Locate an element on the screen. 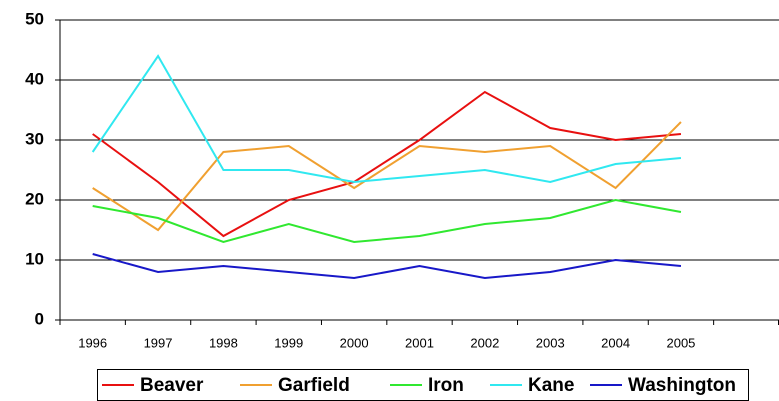  y-tick-label: 0 is located at coordinates (39, 318).